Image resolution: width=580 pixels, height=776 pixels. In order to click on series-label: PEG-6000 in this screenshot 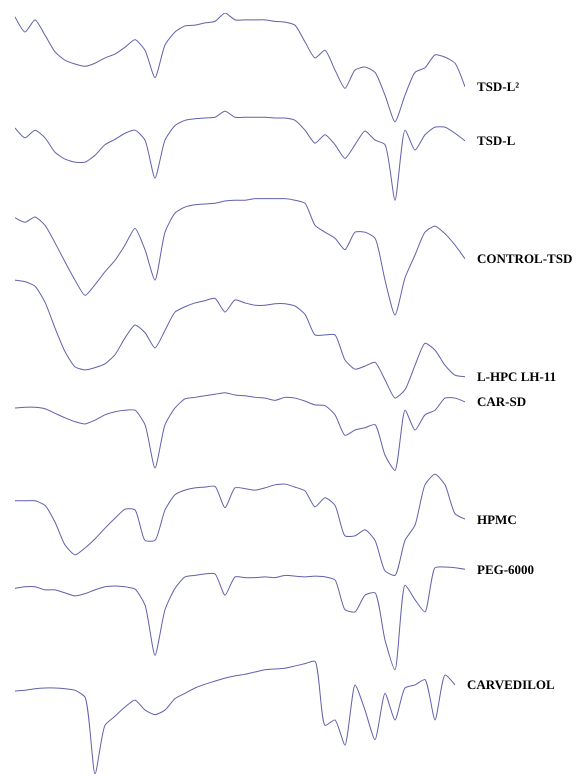, I will do `click(505, 569)`.